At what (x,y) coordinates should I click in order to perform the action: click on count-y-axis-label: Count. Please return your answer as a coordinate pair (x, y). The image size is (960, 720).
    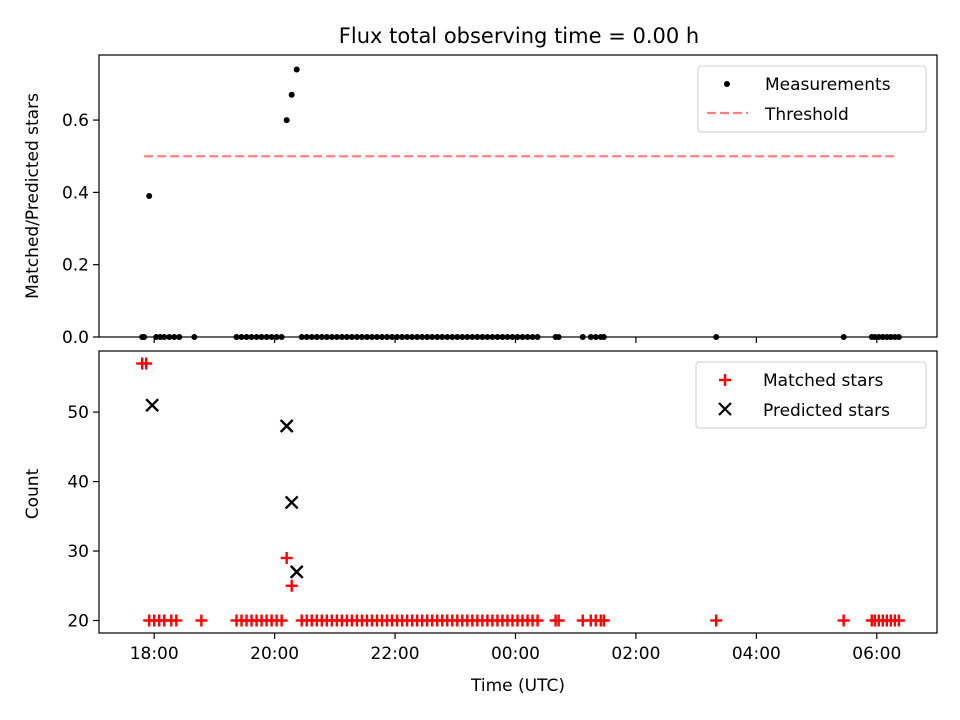
    Looking at the image, I should click on (33, 493).